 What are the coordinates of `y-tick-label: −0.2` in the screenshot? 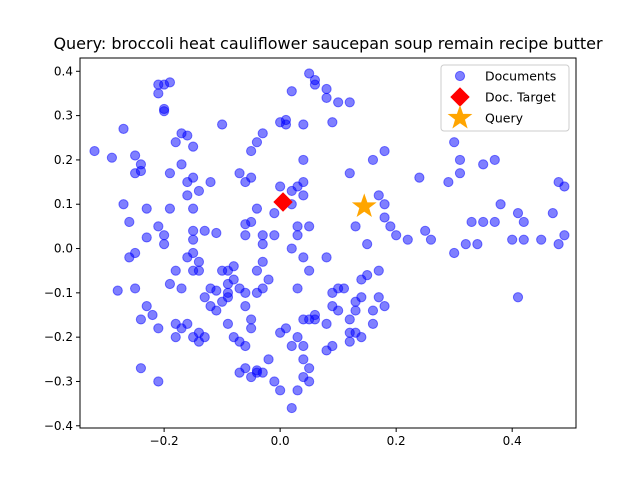 It's located at (58, 337).